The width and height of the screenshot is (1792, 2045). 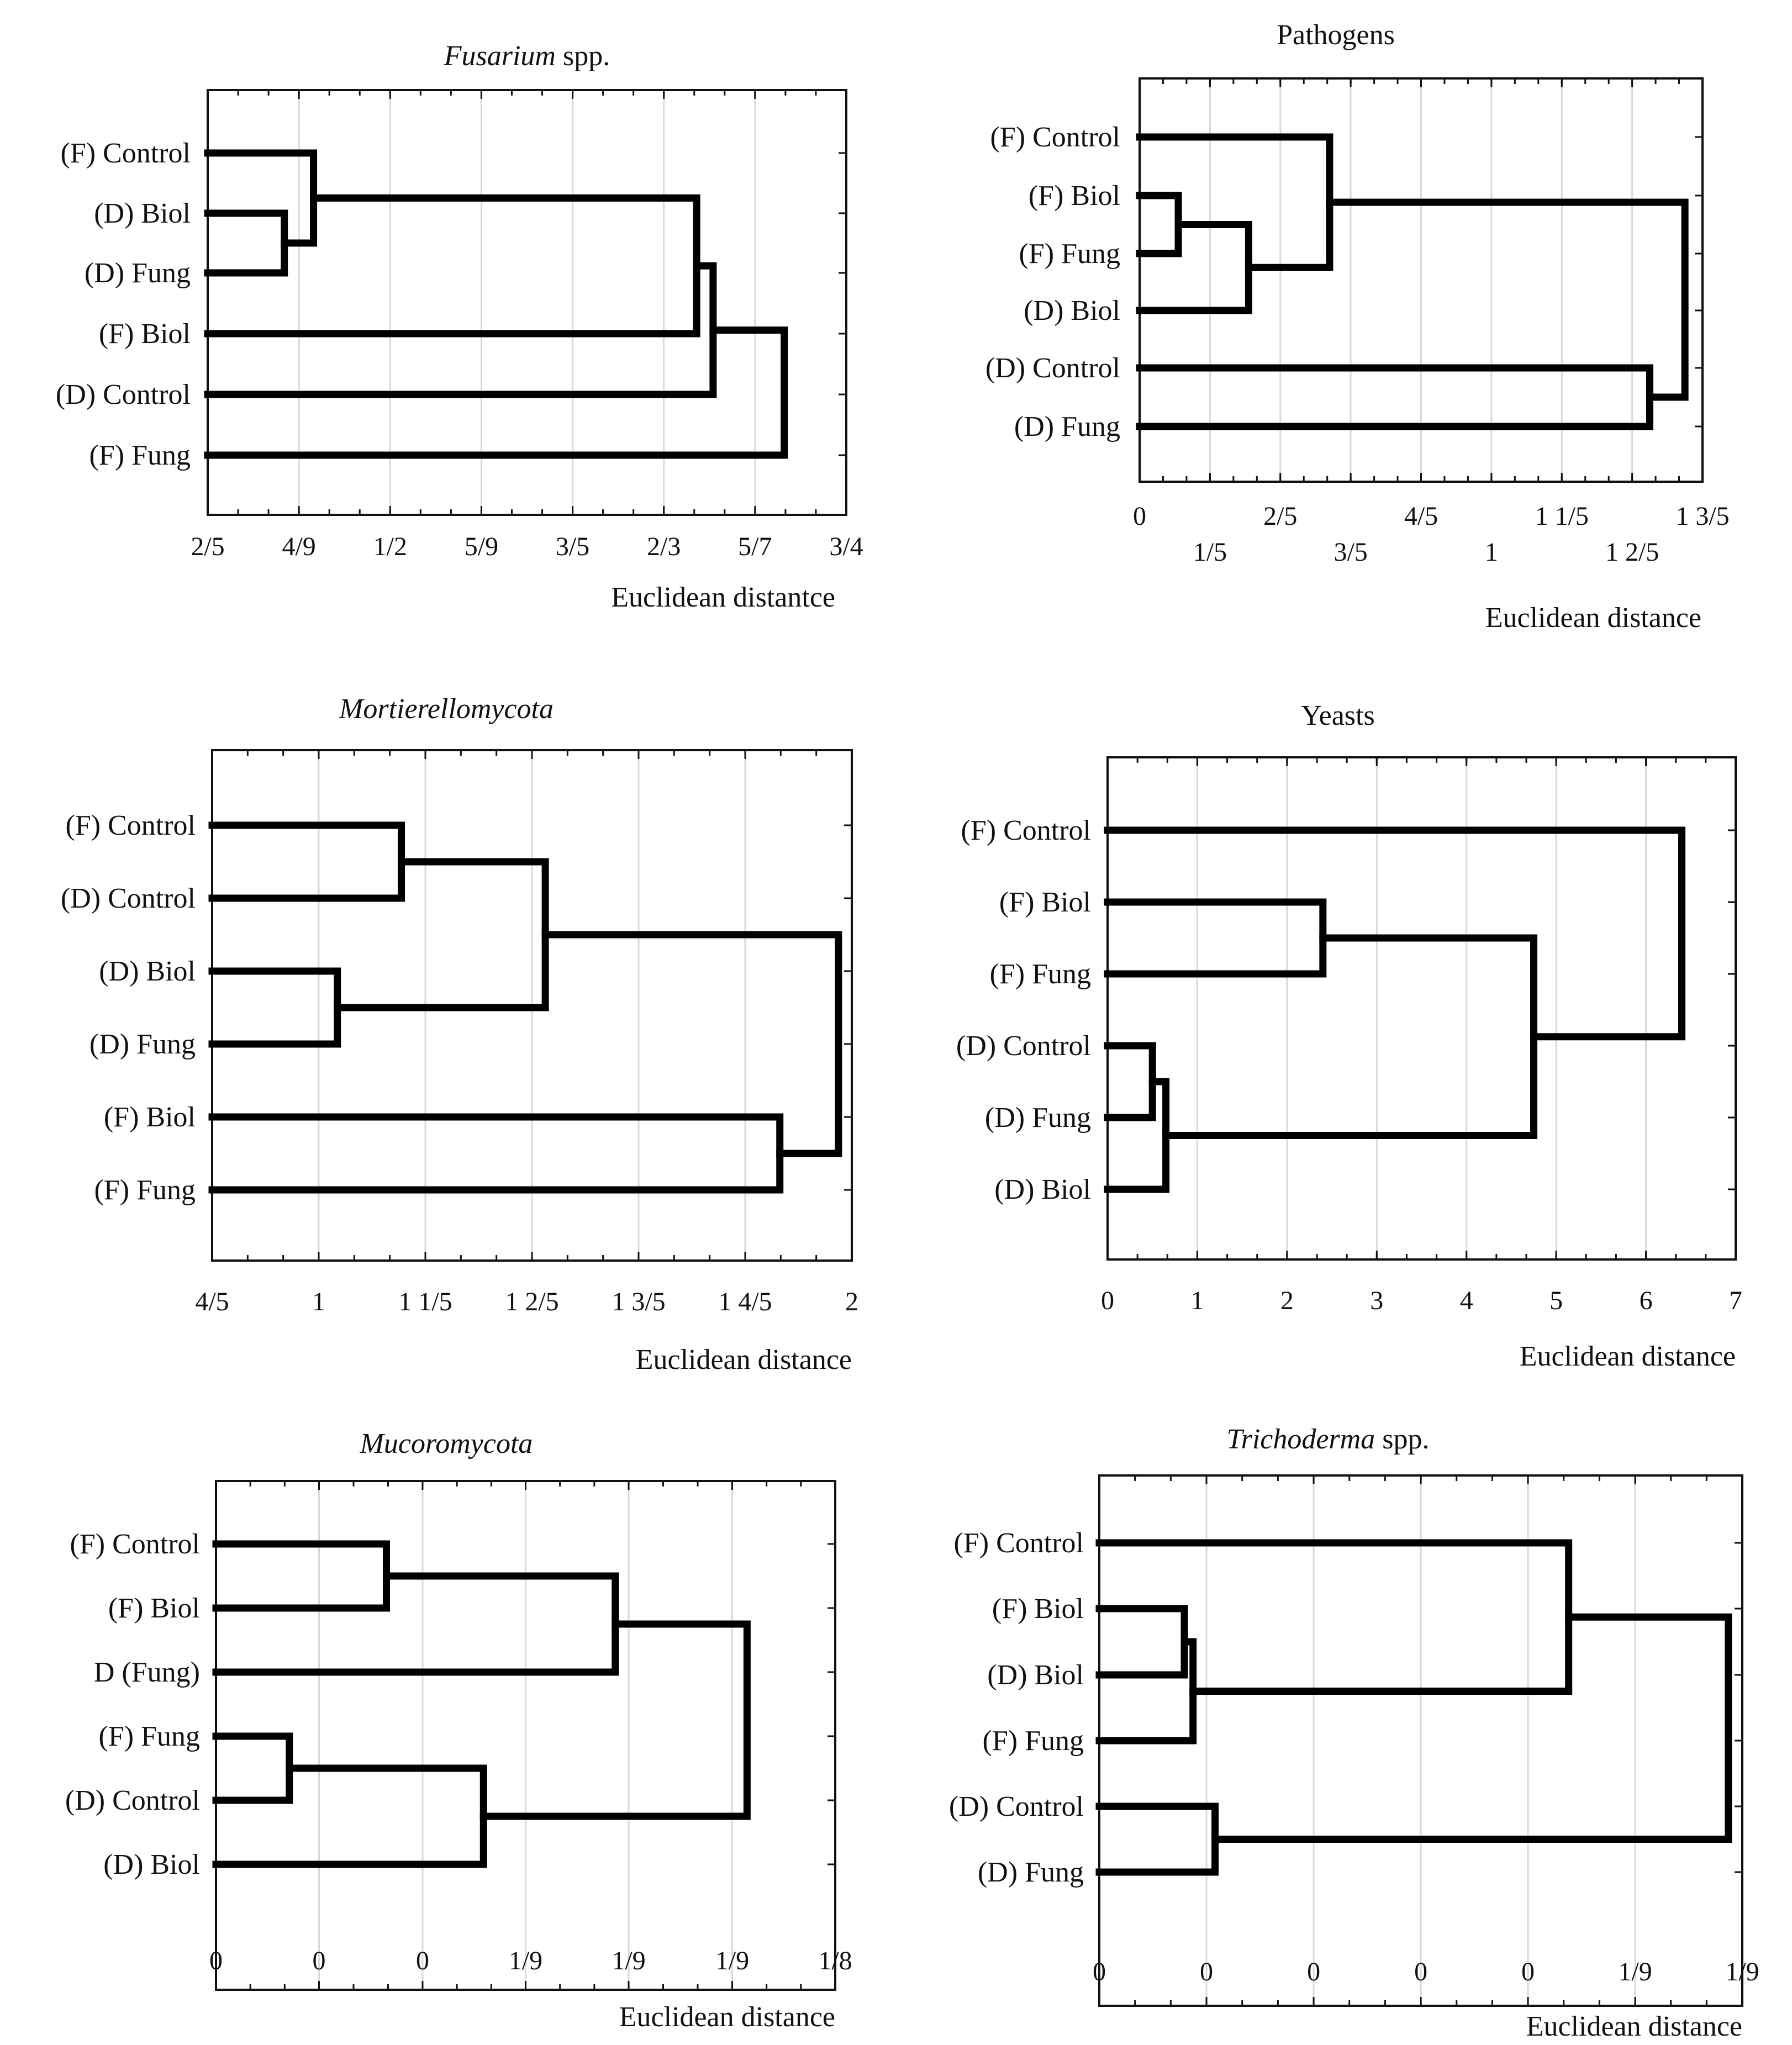 What do you see at coordinates (755, 546) in the screenshot?
I see `x-tick-label: 5/7` at bounding box center [755, 546].